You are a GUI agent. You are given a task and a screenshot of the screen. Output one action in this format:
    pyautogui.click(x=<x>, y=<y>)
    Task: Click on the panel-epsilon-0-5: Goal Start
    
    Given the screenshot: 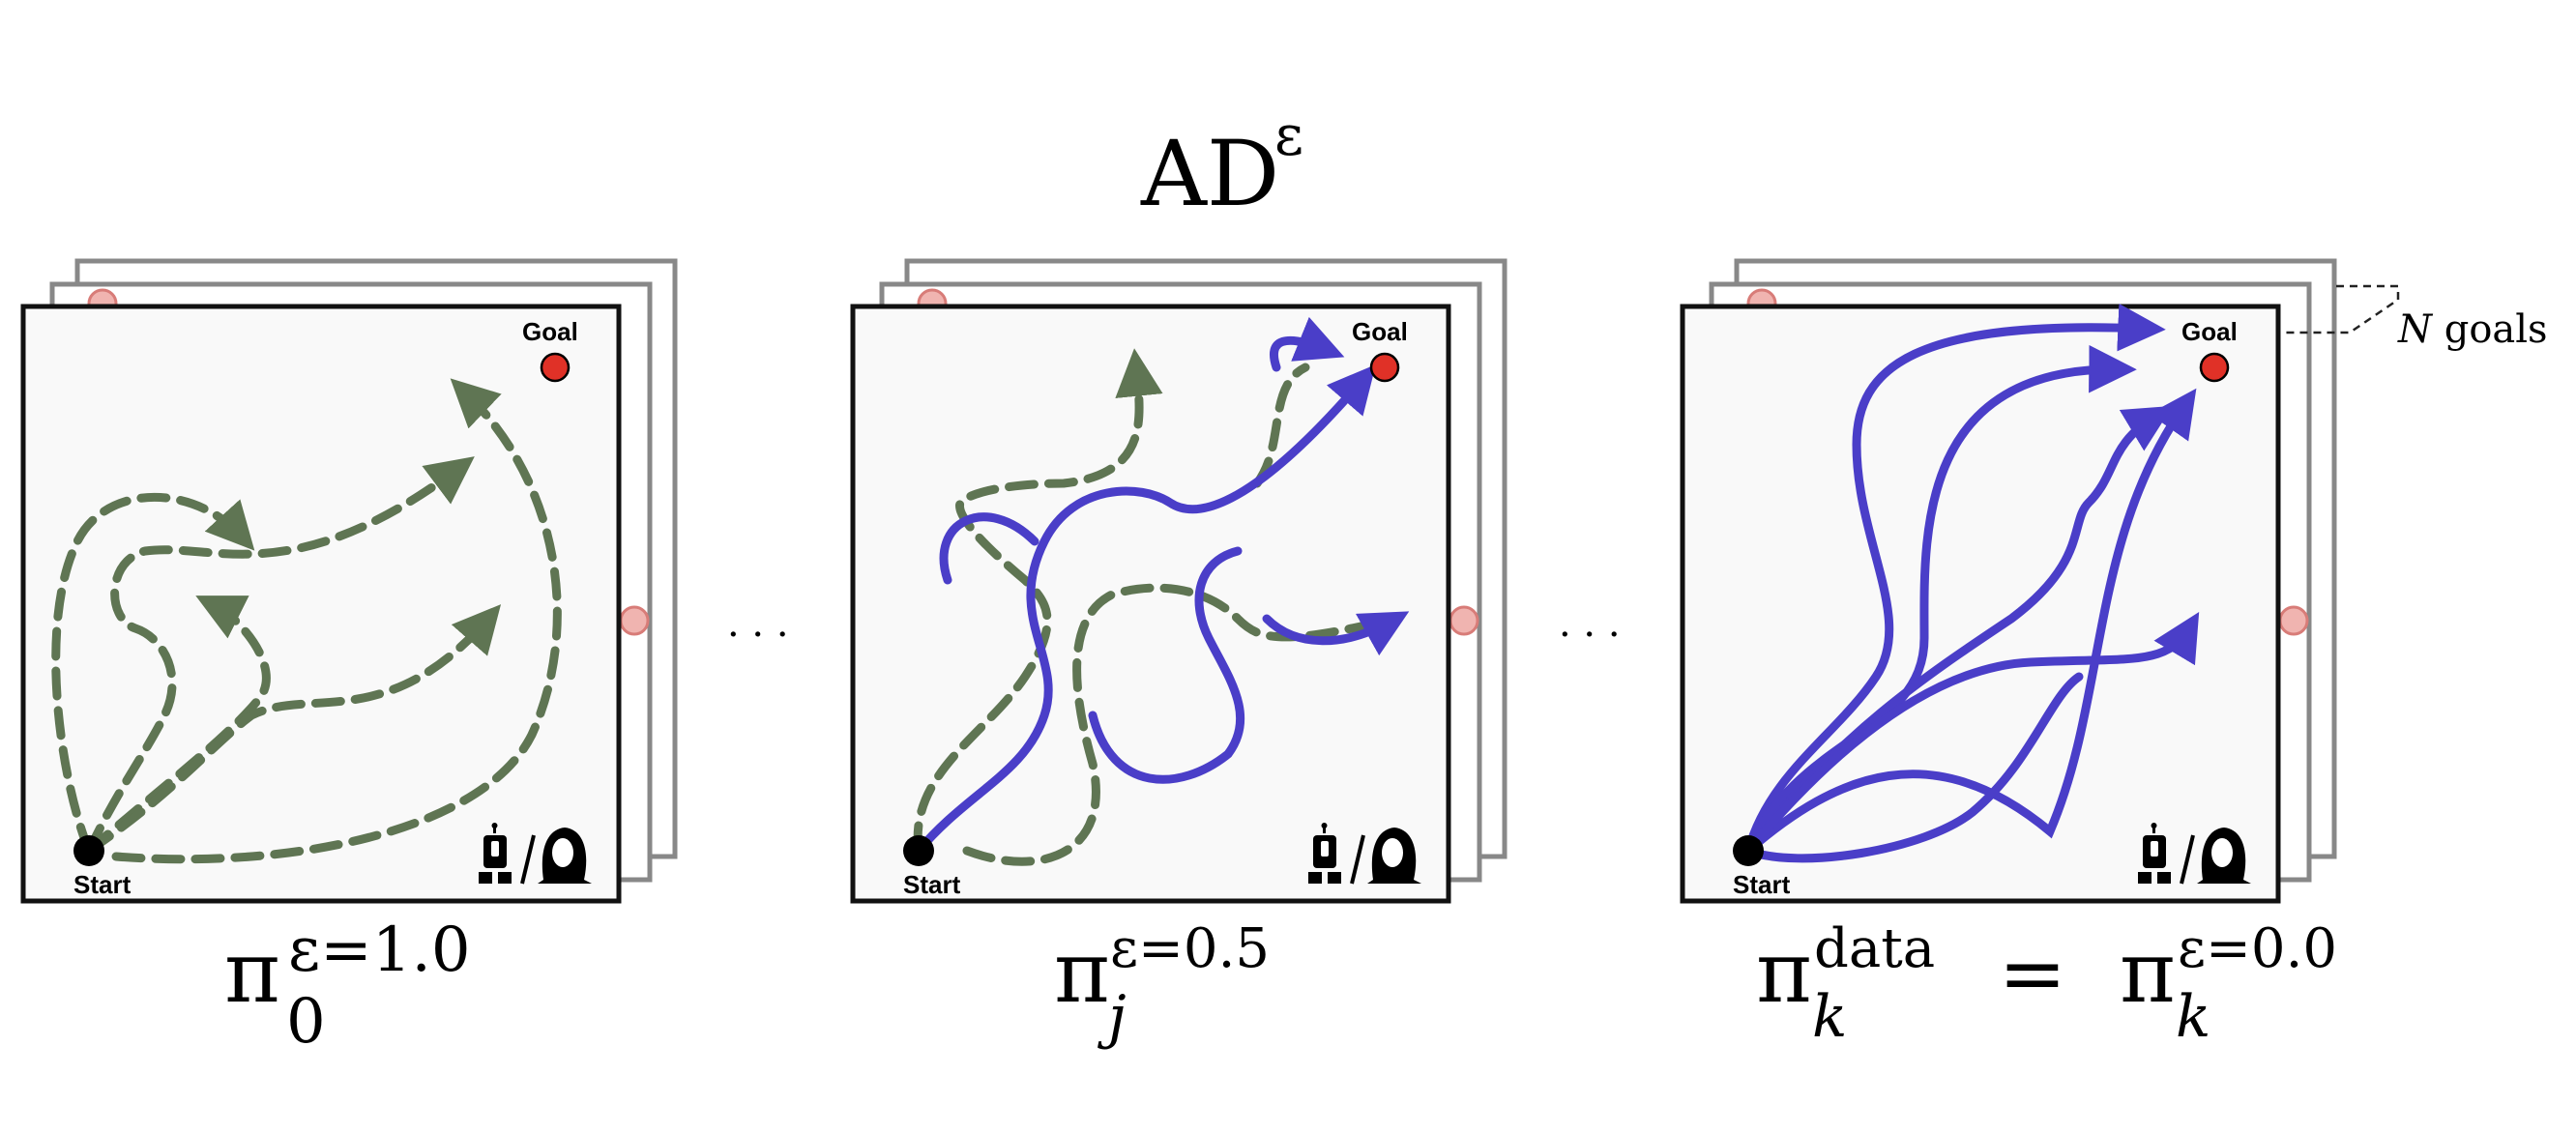 What is the action you would take?
    pyautogui.click(x=1179, y=581)
    